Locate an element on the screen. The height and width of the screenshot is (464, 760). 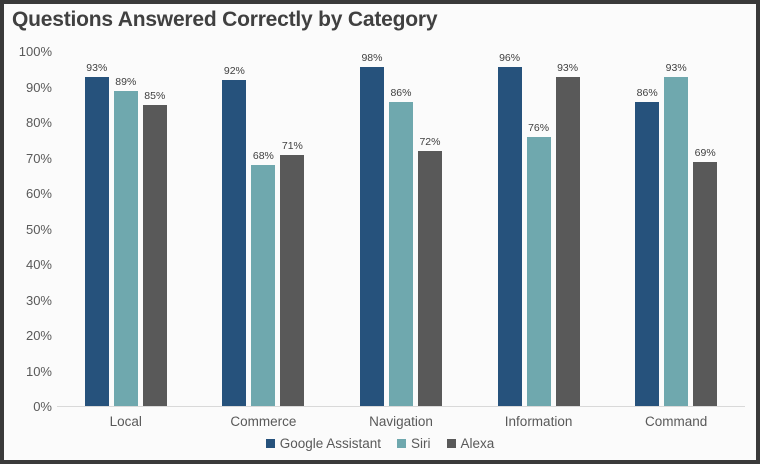
bar-column-alexa: 69% is located at coordinates (705, 229).